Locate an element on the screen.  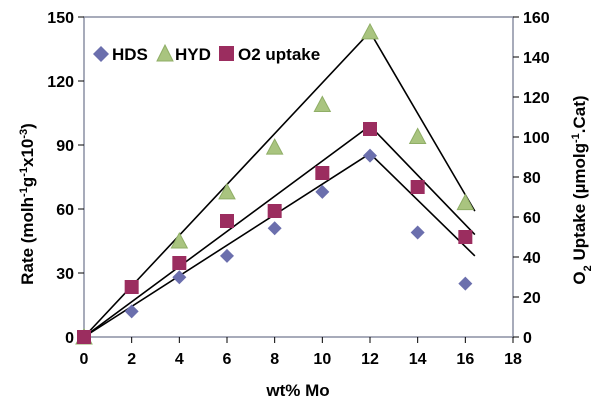
right-tick-label: 160 is located at coordinates (536, 18).